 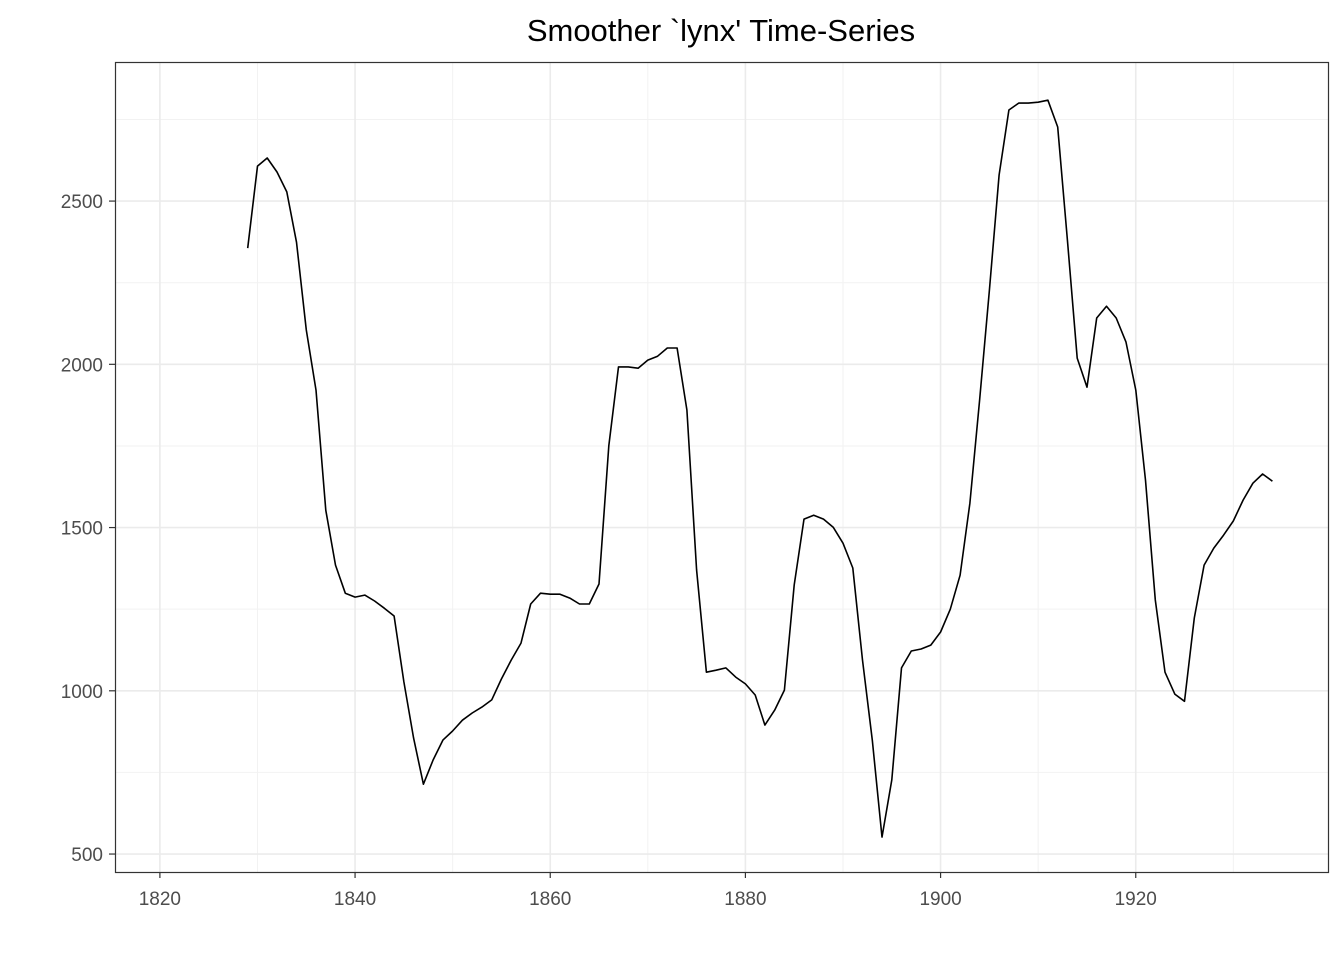 What do you see at coordinates (745, 899) in the screenshot?
I see `x-tick-label: 1880` at bounding box center [745, 899].